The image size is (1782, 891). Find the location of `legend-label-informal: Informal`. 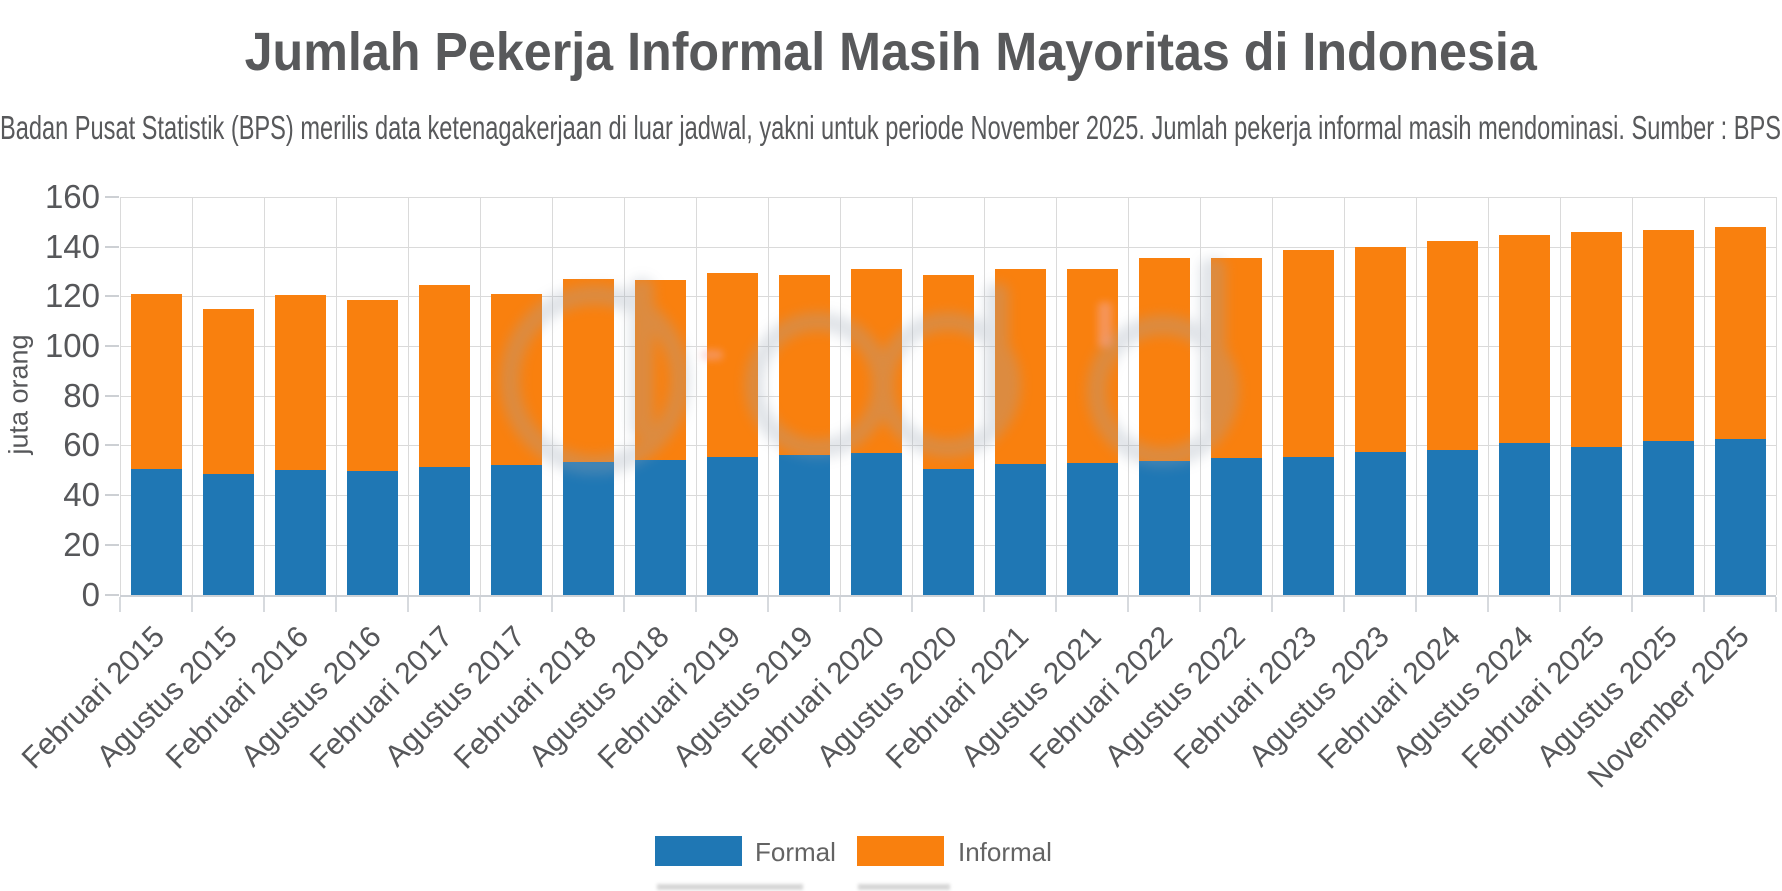

legend-label-informal: Informal is located at coordinates (1005, 852).